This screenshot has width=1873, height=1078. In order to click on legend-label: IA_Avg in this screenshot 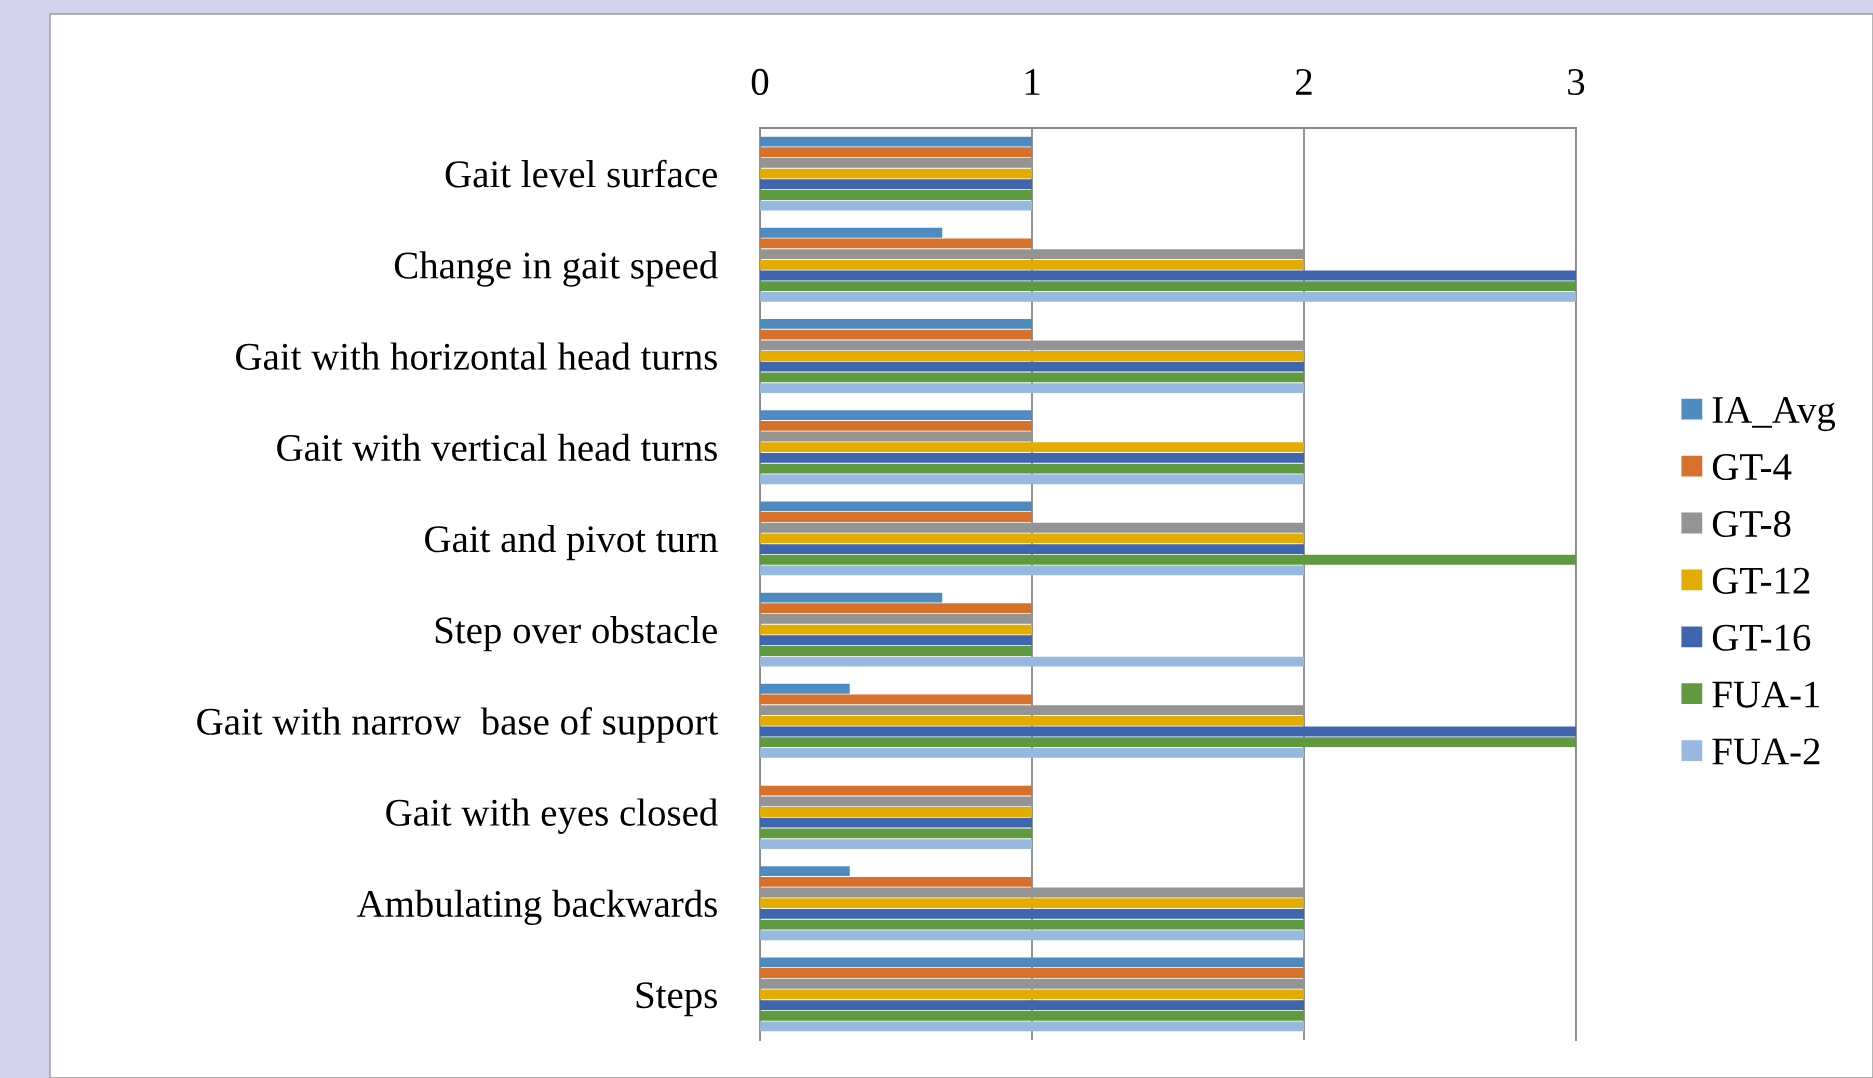, I will do `click(1774, 414)`.